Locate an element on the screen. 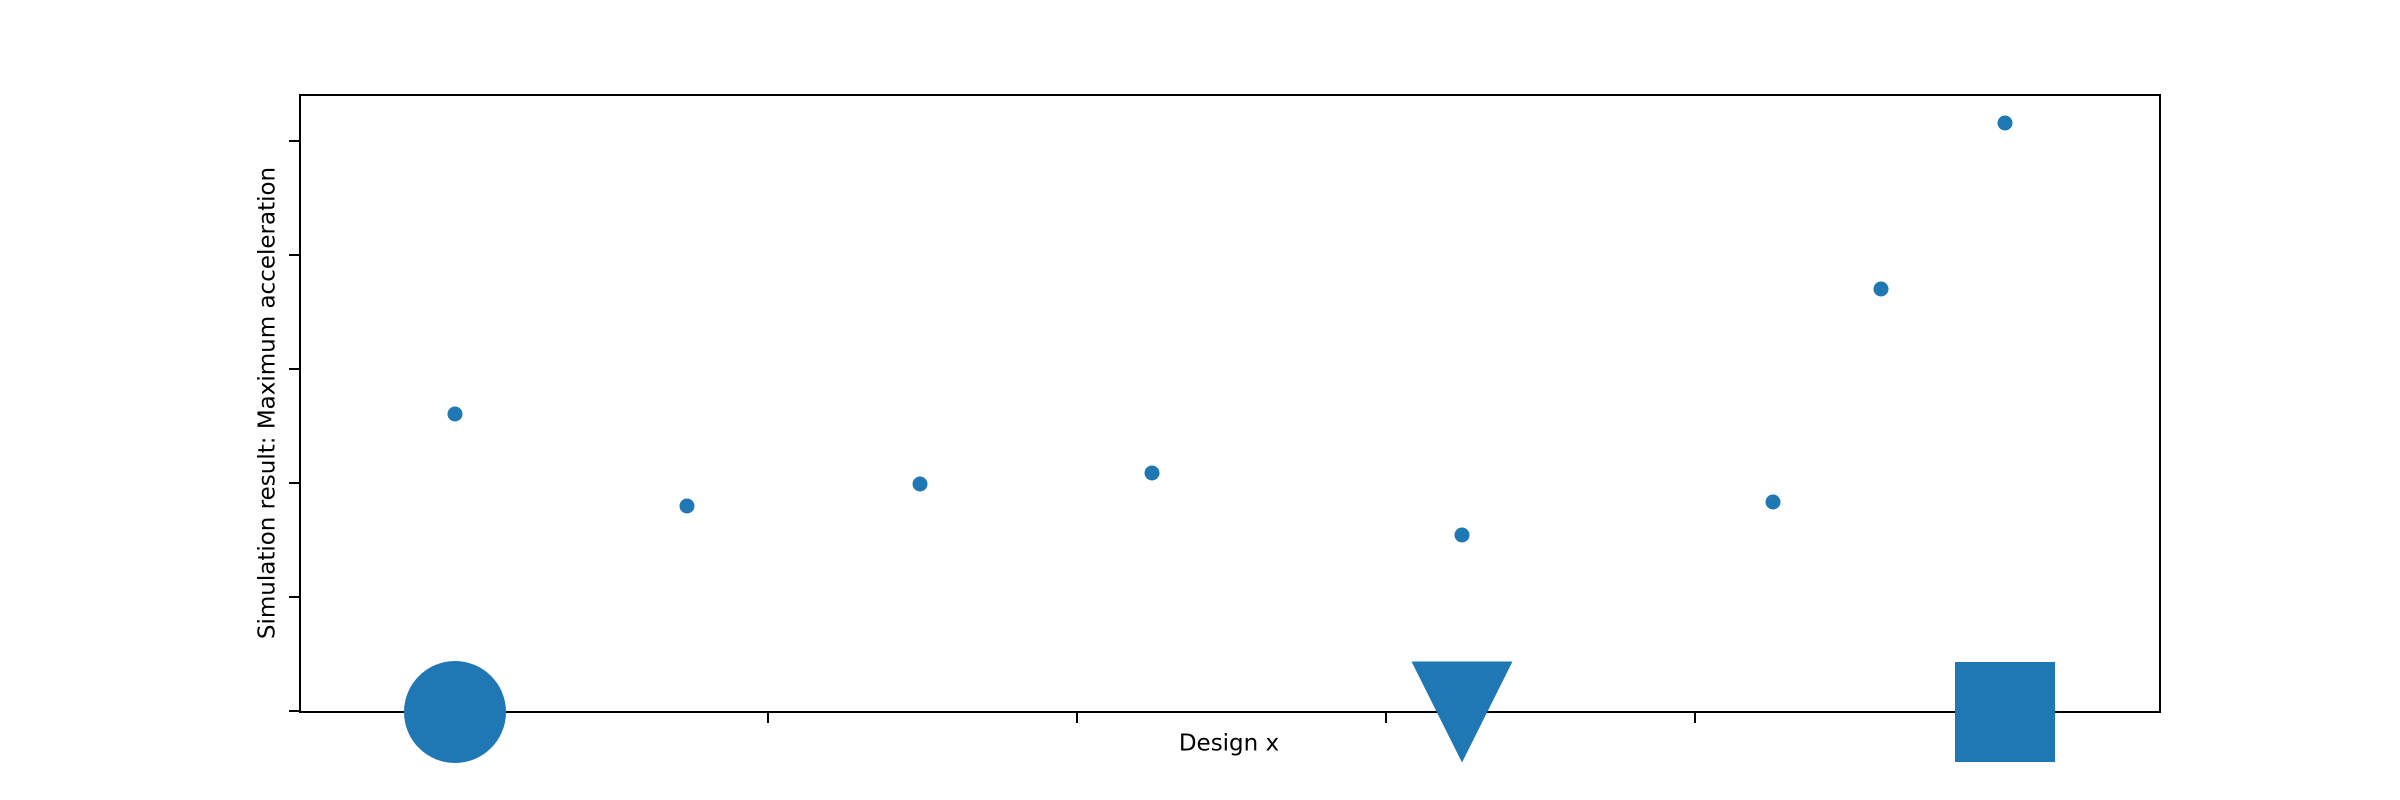 The image size is (2400, 800). design-marker-square is located at coordinates (2005, 712).